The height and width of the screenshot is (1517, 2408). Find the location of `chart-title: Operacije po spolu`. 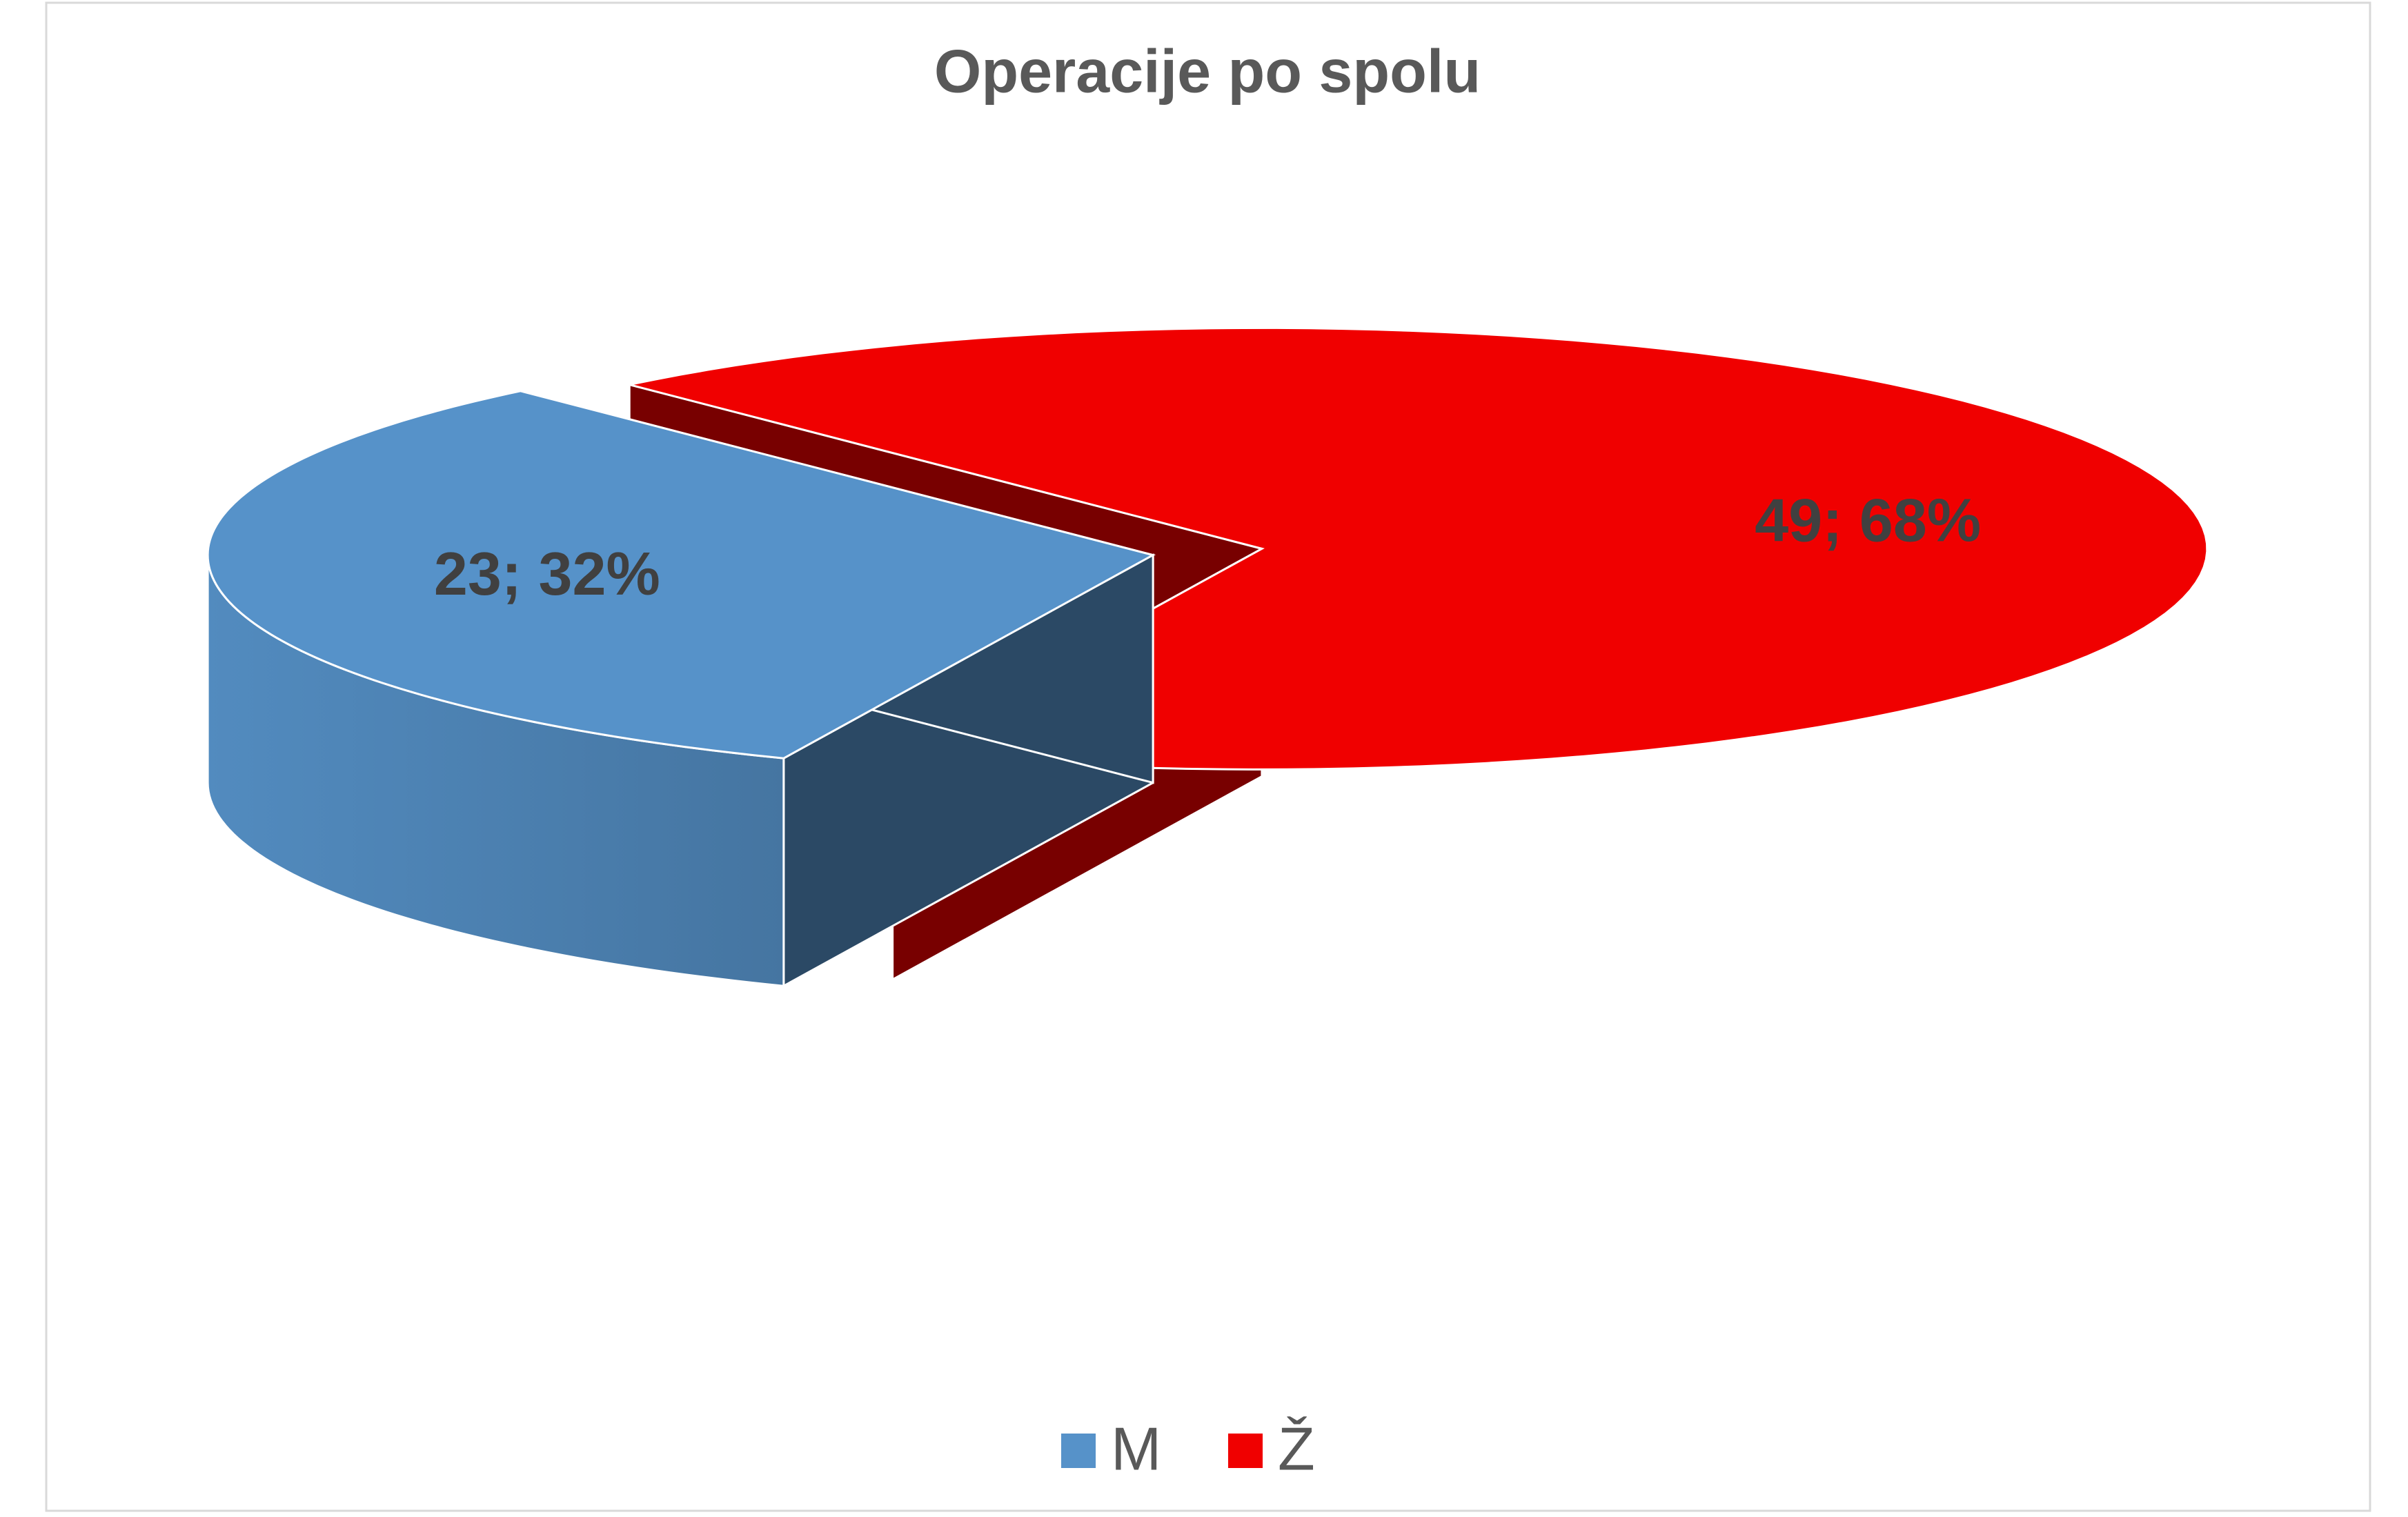

chart-title: Operacije po spolu is located at coordinates (1207, 71).